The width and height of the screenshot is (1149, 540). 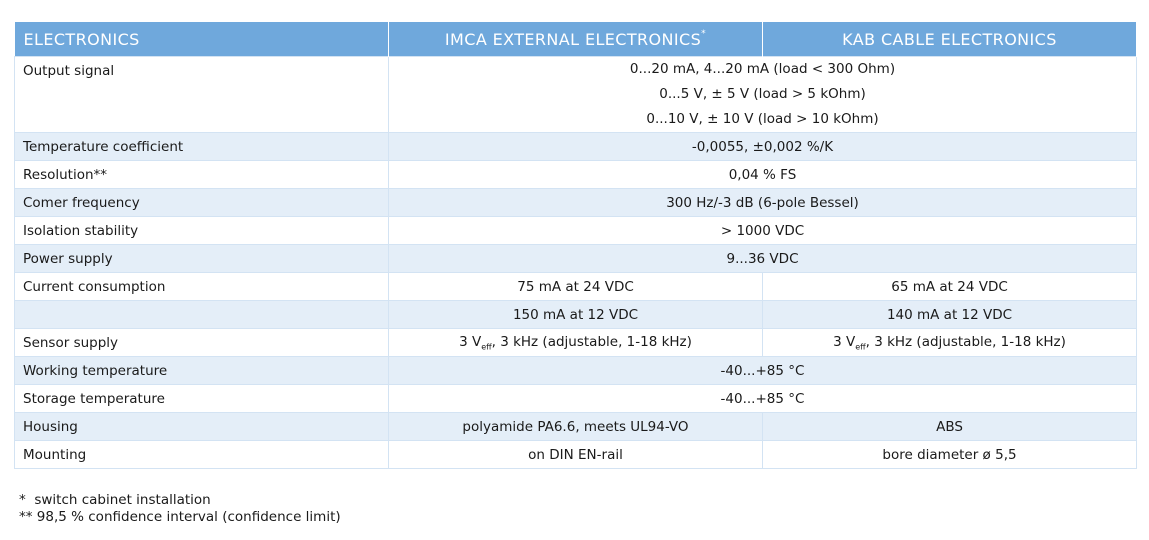 What do you see at coordinates (201, 146) in the screenshot?
I see `row-label-temperature-coefficient: Temperature coefficient` at bounding box center [201, 146].